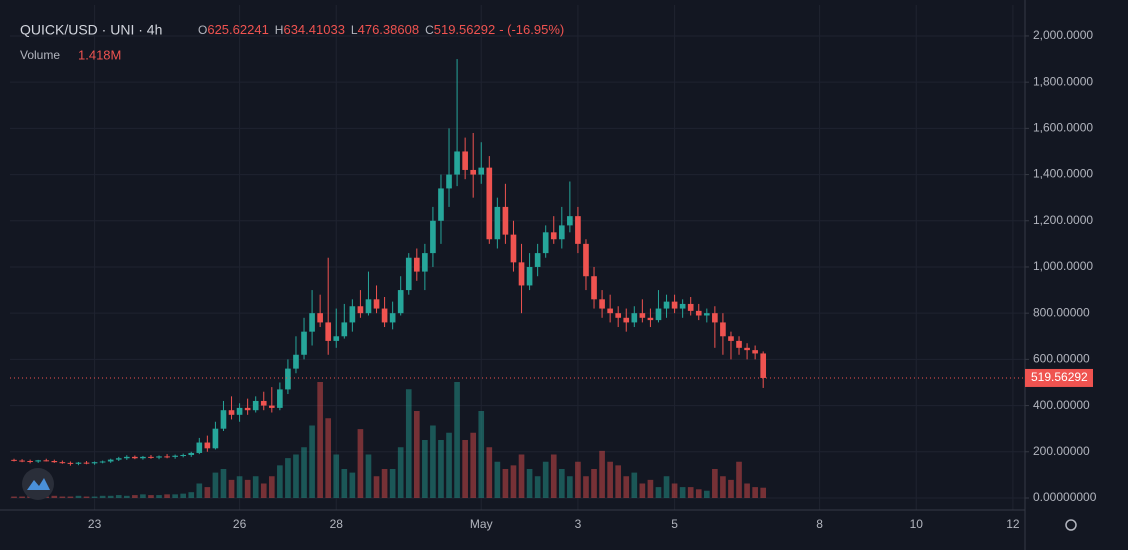 The width and height of the screenshot is (1128, 550). I want to click on settings-icon, so click(1071, 525).